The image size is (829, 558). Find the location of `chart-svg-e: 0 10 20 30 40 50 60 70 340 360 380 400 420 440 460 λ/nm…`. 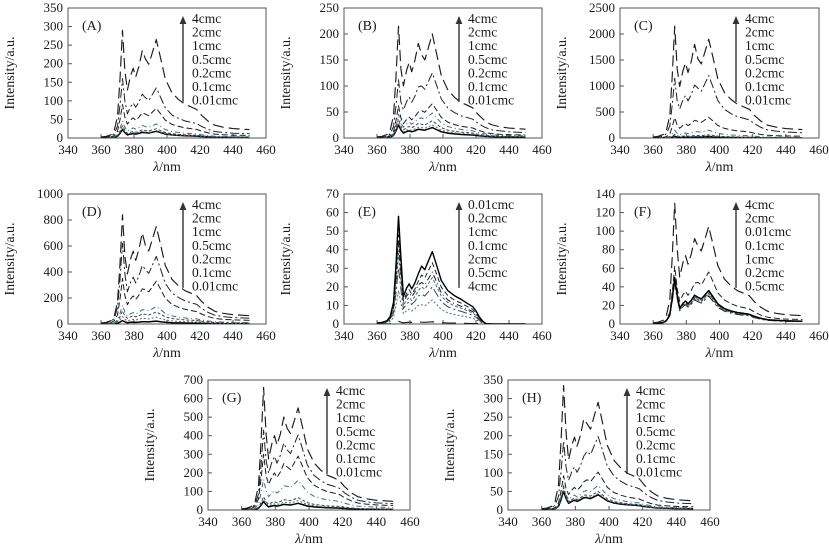

chart-svg-e: 0 10 20 30 40 50 60 70 340 360 380 400 420 440 460 λ/nm… is located at coordinates (415, 273).